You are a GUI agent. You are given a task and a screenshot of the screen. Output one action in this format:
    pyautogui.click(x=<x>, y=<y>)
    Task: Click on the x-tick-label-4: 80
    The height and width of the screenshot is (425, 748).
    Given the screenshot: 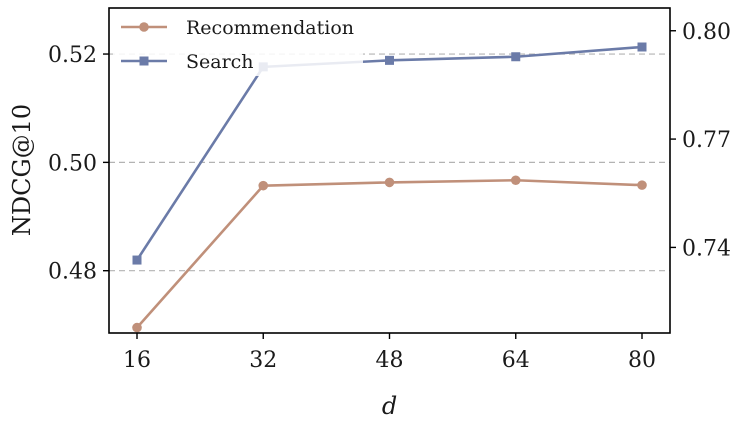 What is the action you would take?
    pyautogui.click(x=642, y=360)
    